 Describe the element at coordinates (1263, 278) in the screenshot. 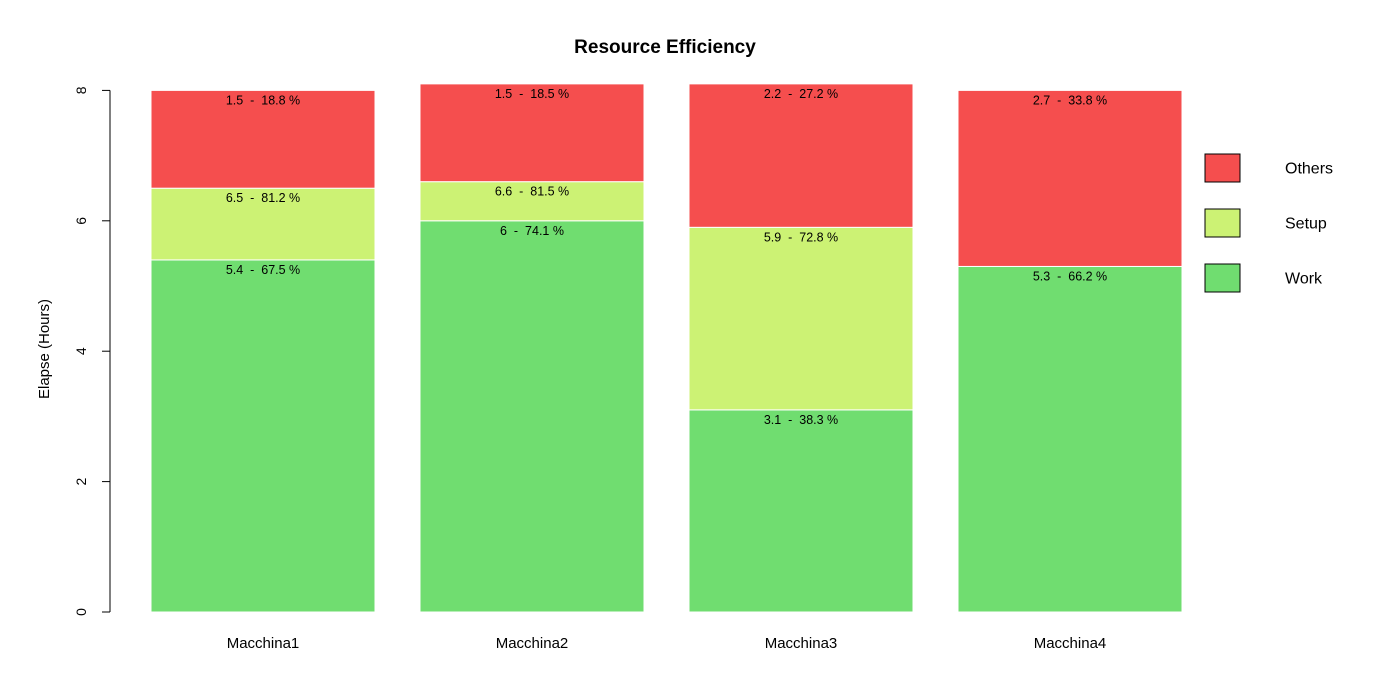

I see `legend-item-work: Work` at that location.